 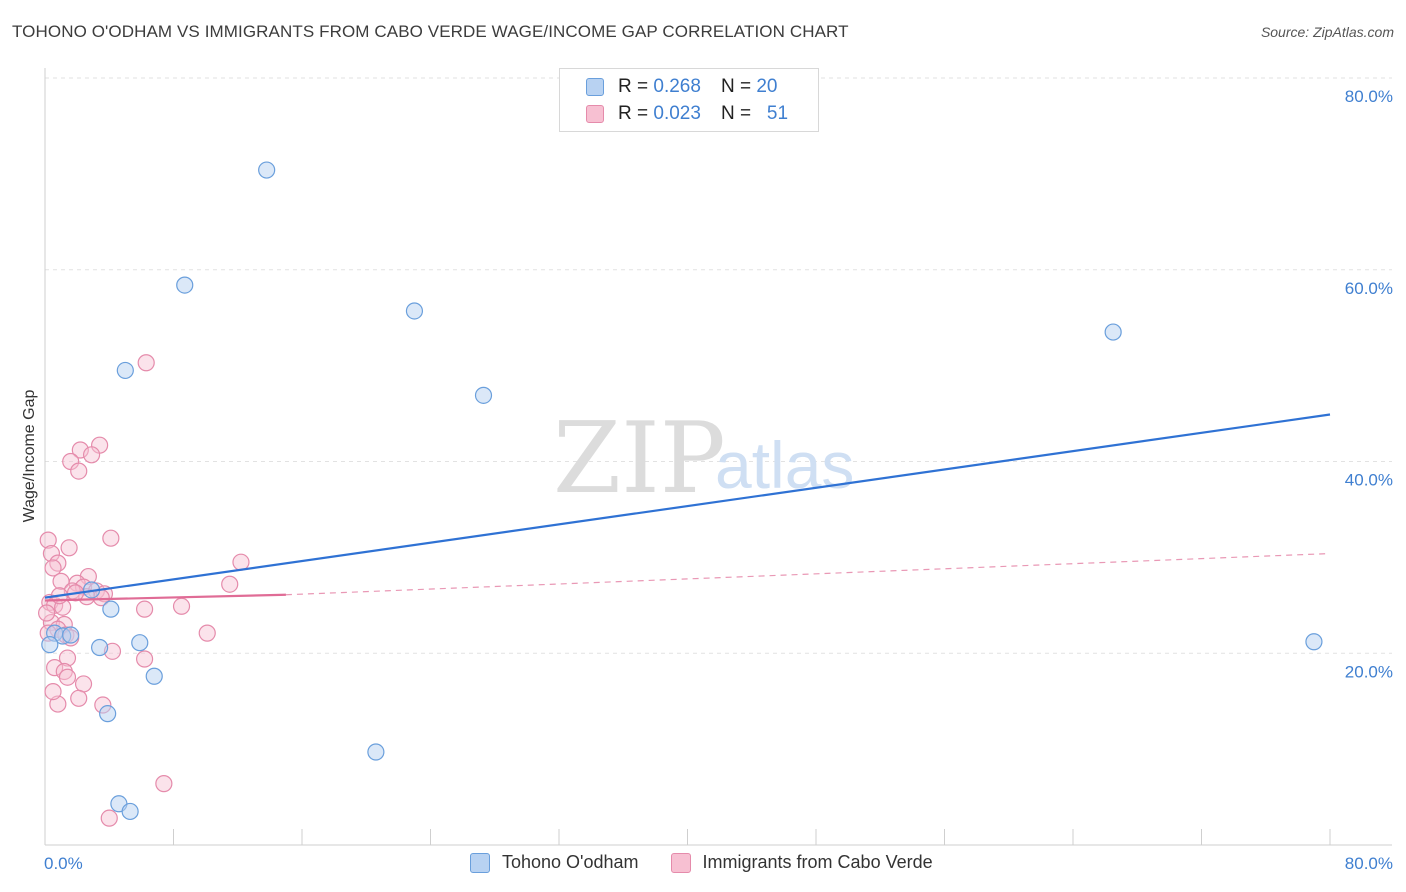 I want to click on legend-row-cabo-verde: R = 0.023 N = 51, so click(x=687, y=114).